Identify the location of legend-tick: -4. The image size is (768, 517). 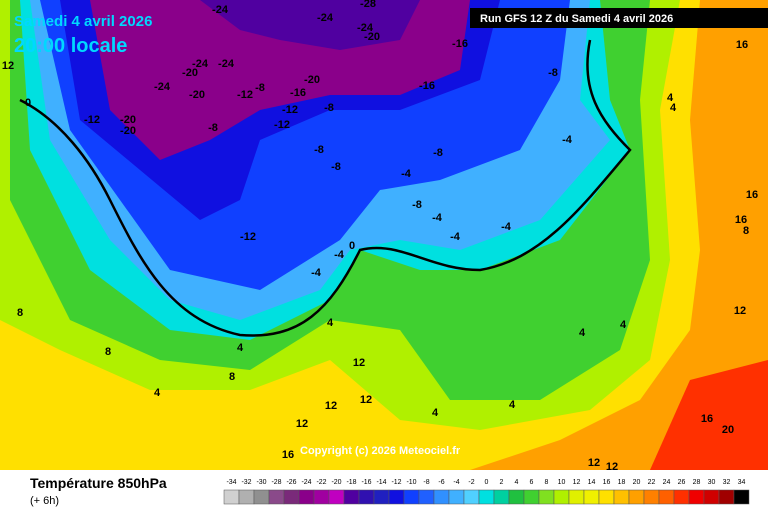
(456, 482).